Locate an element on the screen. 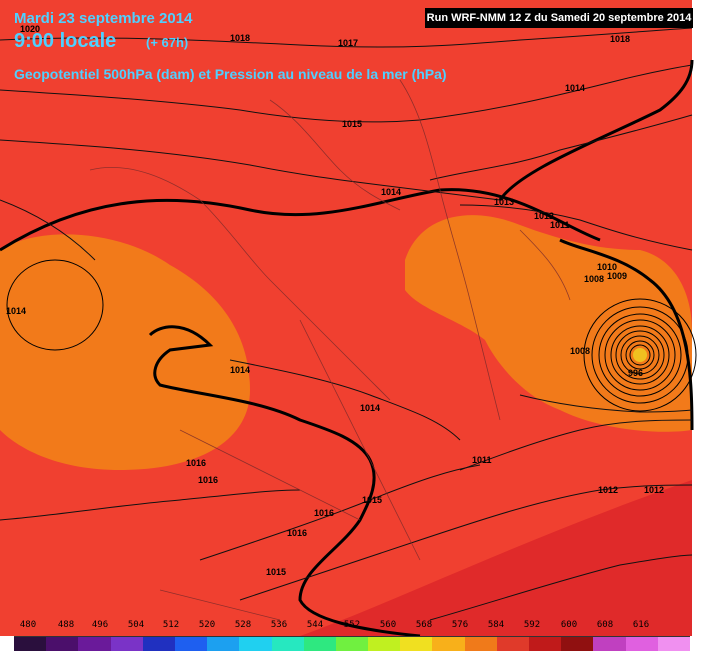 The image size is (702, 653). legend-value: 488 is located at coordinates (66, 625).